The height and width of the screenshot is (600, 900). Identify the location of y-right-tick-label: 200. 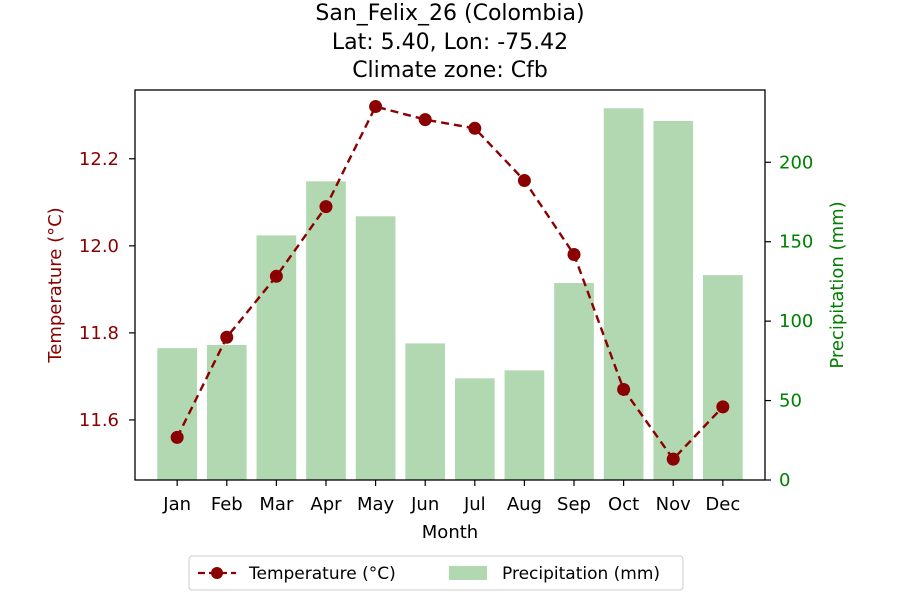
(796, 162).